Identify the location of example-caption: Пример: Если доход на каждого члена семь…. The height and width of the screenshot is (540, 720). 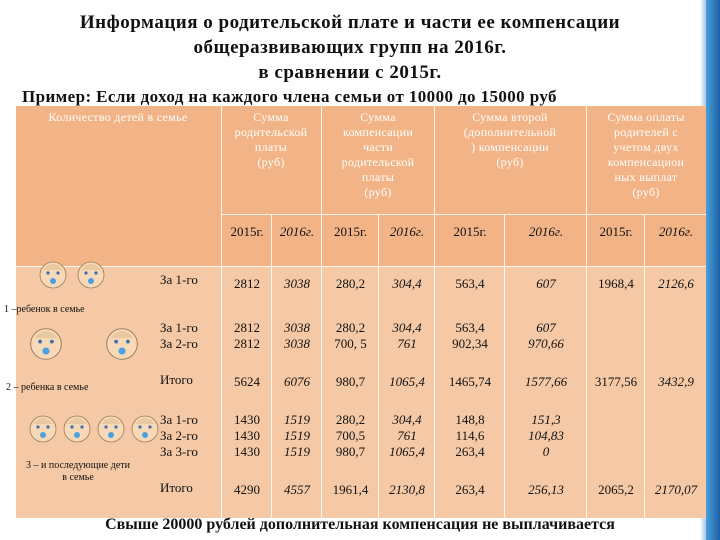
(289, 96).